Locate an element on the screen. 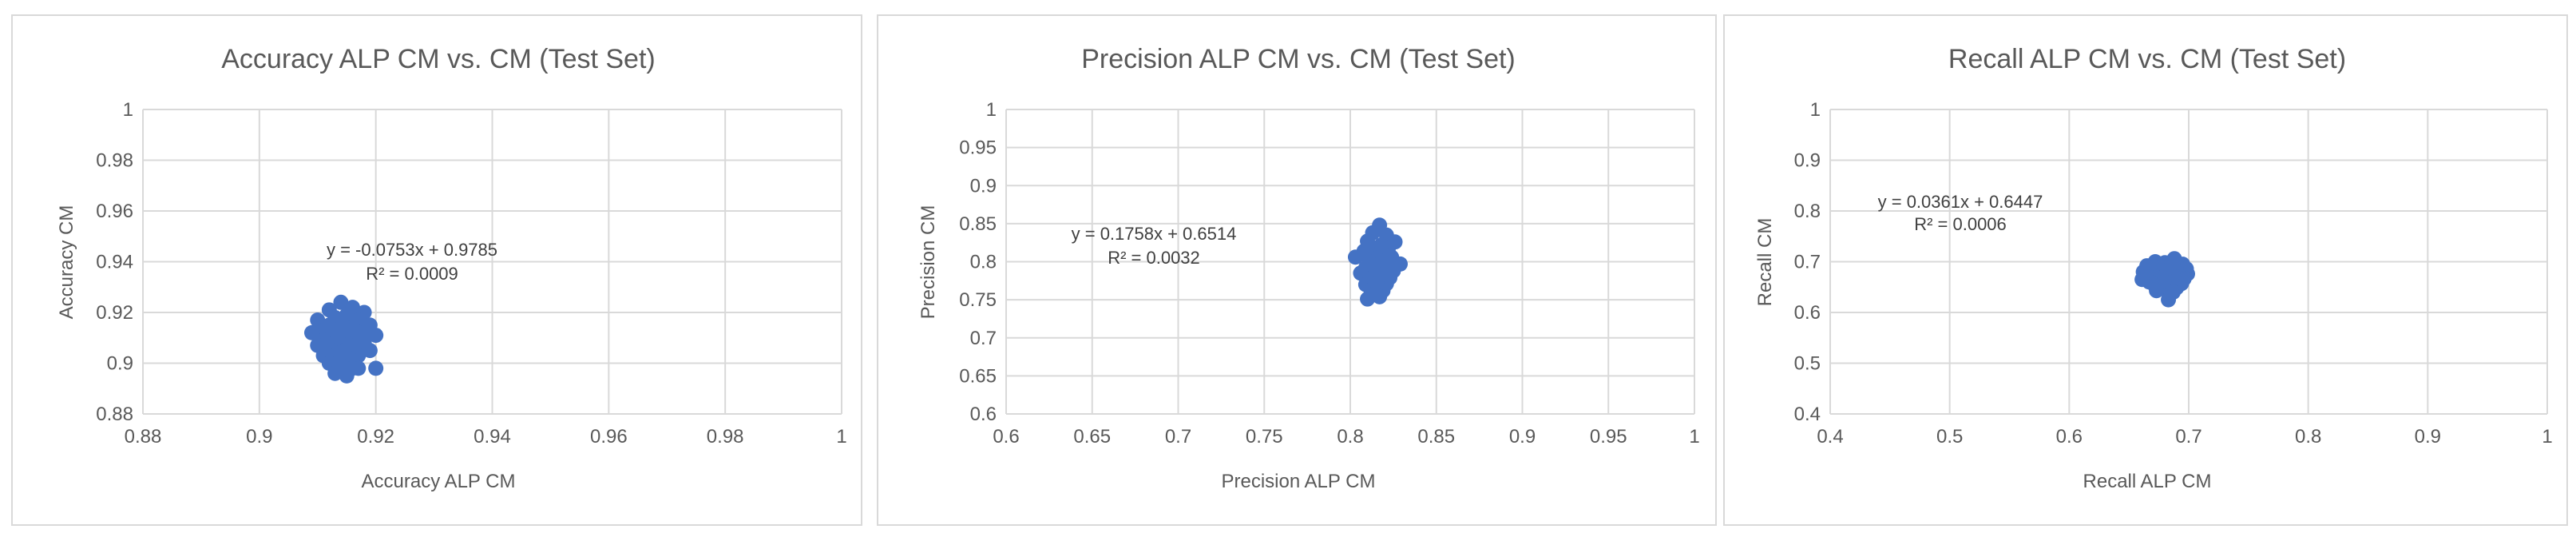 Image resolution: width=2576 pixels, height=545 pixels. x-tick-label: 0.65 is located at coordinates (1092, 437).